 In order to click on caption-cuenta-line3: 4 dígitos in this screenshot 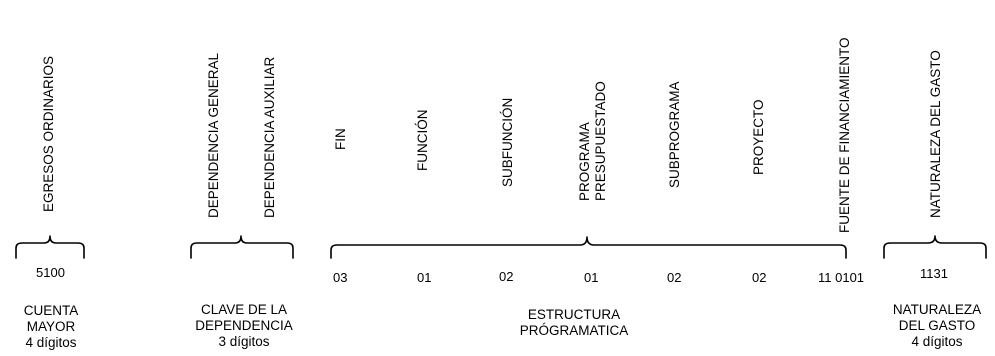, I will do `click(51, 342)`.